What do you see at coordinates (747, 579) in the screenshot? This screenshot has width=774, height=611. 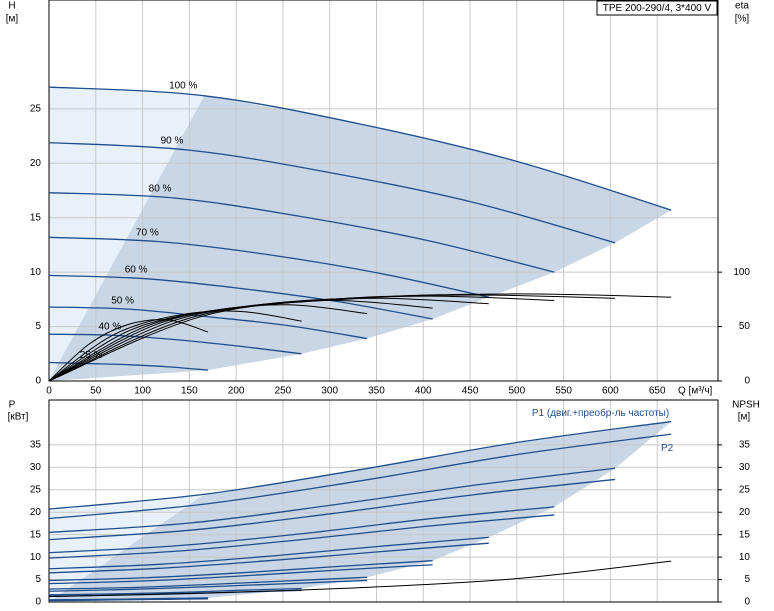 I see `y2-tick-label: 5` at bounding box center [747, 579].